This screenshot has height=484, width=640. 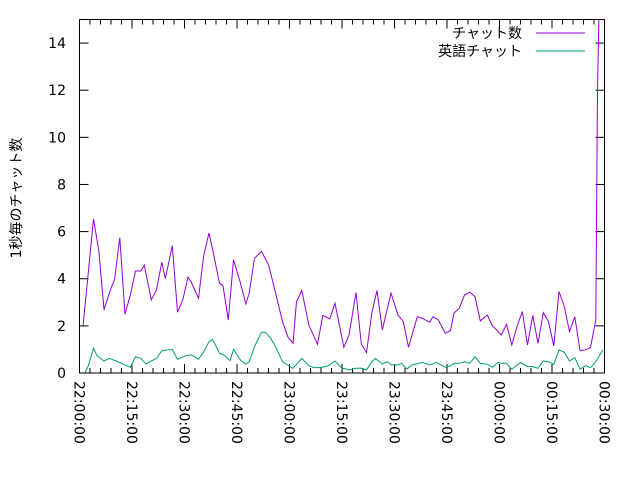 What do you see at coordinates (61, 233) in the screenshot?
I see `y-tick-label: 6` at bounding box center [61, 233].